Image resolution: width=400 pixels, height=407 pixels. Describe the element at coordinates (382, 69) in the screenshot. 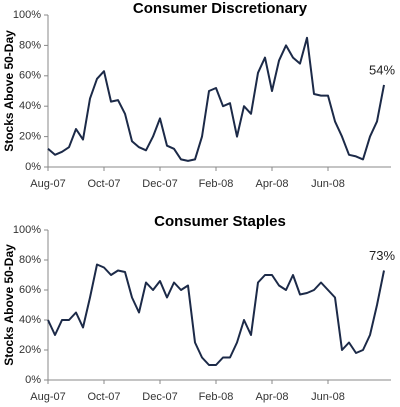

I see `annotation: 54%` at that location.